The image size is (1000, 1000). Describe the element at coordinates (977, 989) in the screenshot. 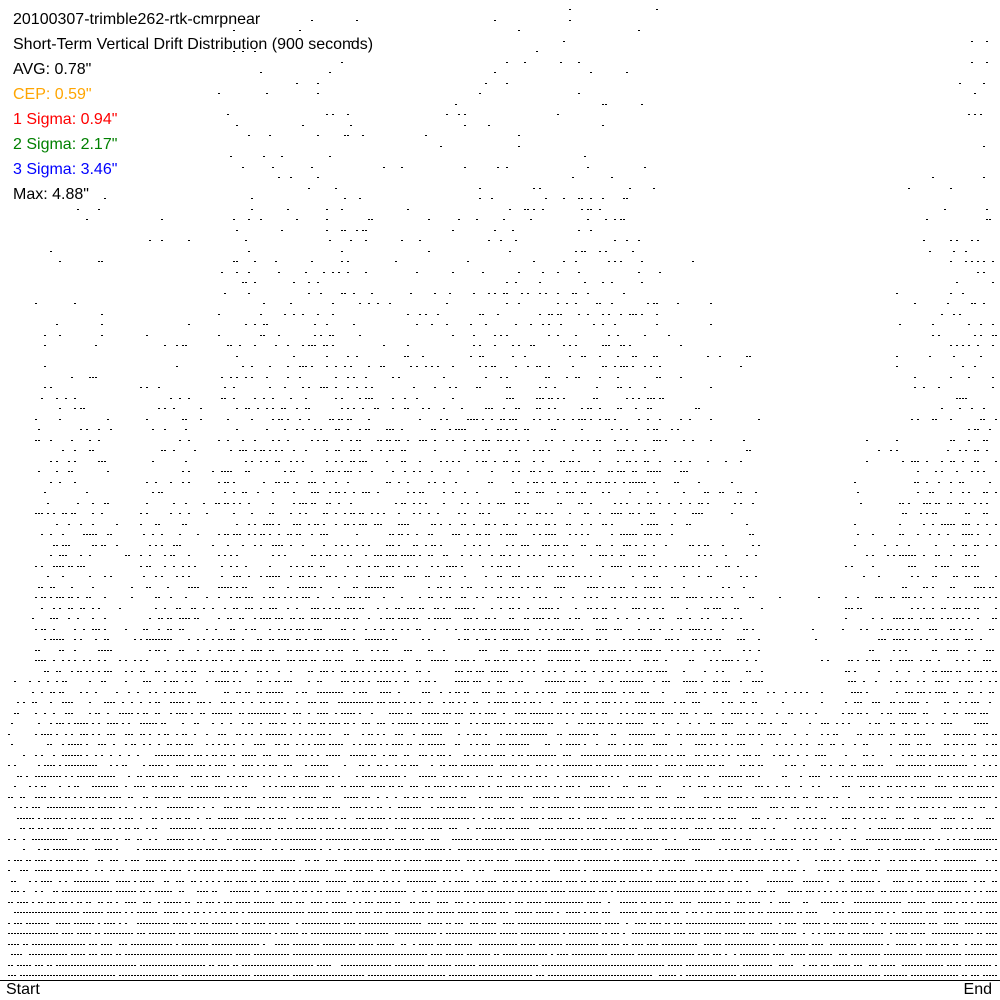

I see `x-tick-end: End` at that location.